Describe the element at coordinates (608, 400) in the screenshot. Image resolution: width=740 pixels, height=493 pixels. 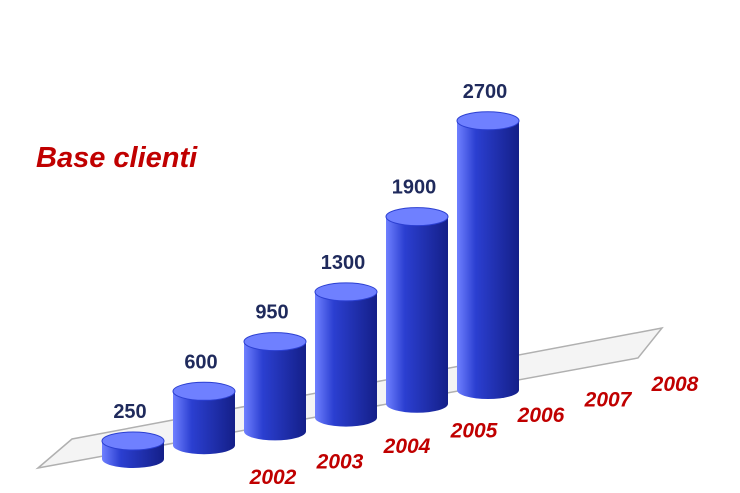
I see `category-label-2007: 2007` at that location.